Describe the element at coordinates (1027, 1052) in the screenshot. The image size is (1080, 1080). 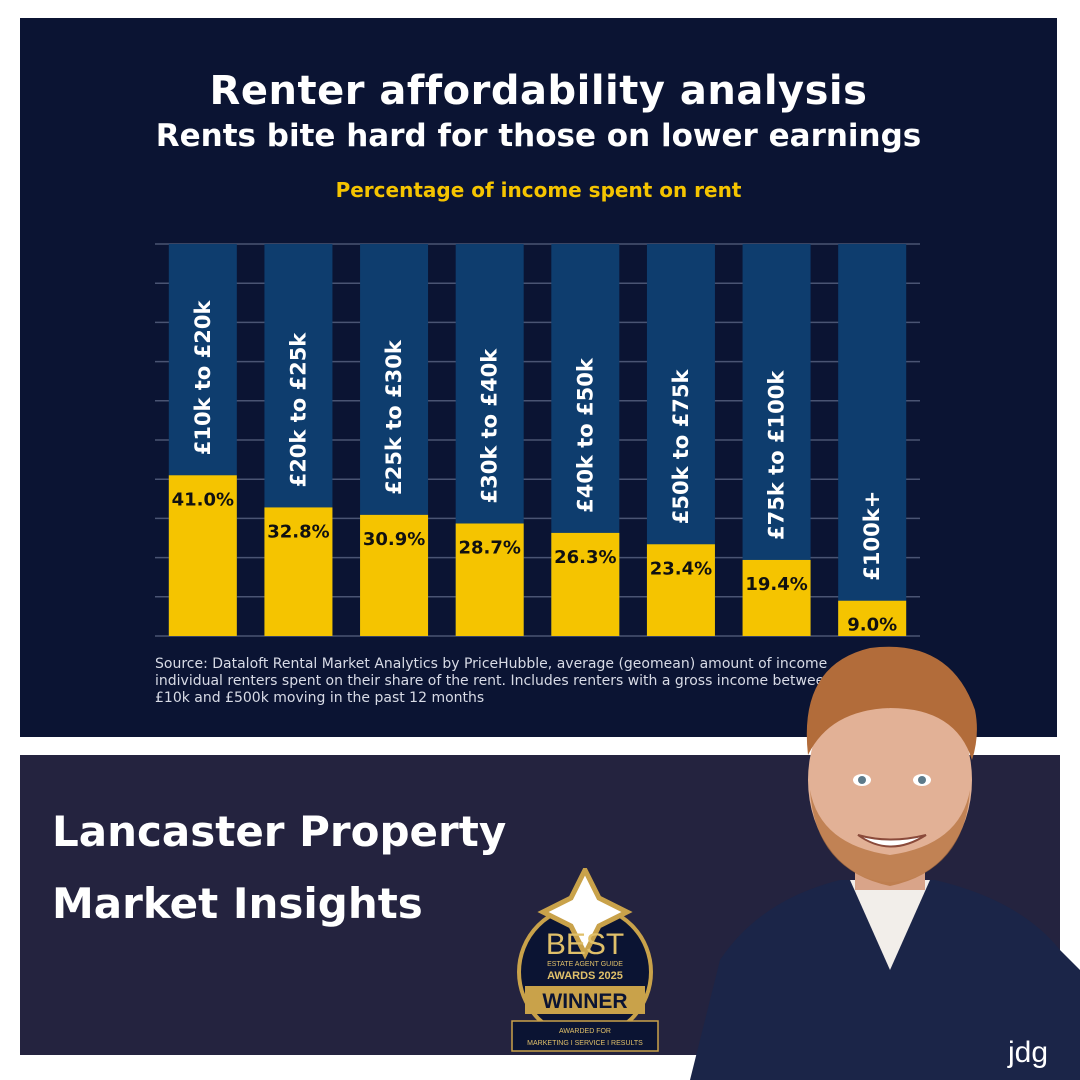
I see `jdg-logo: jdg` at that location.